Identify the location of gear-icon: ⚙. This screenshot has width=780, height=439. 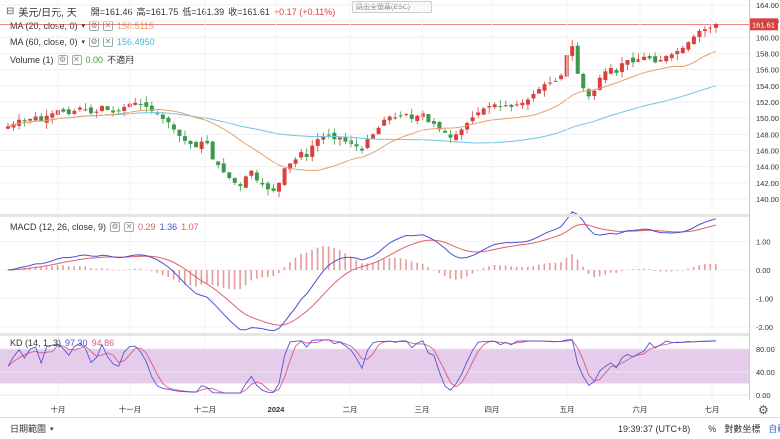
(763, 410).